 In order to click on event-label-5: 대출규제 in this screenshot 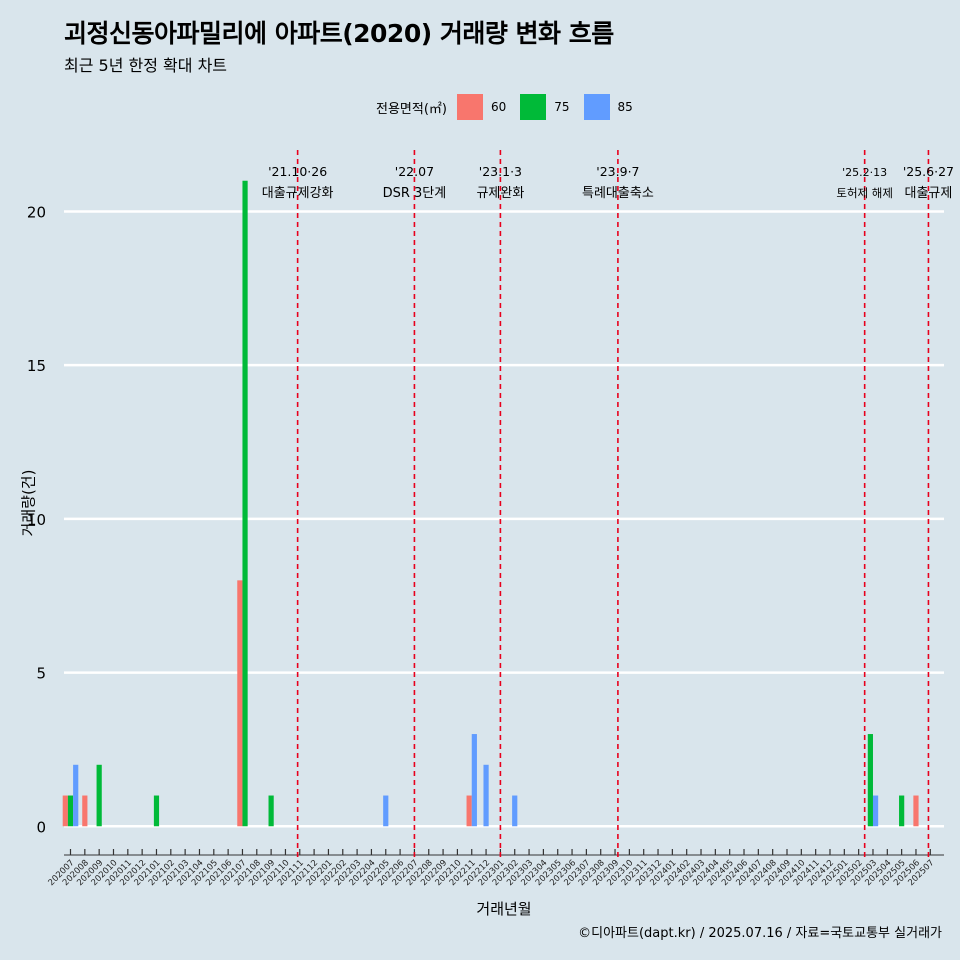, I will do `click(929, 193)`.